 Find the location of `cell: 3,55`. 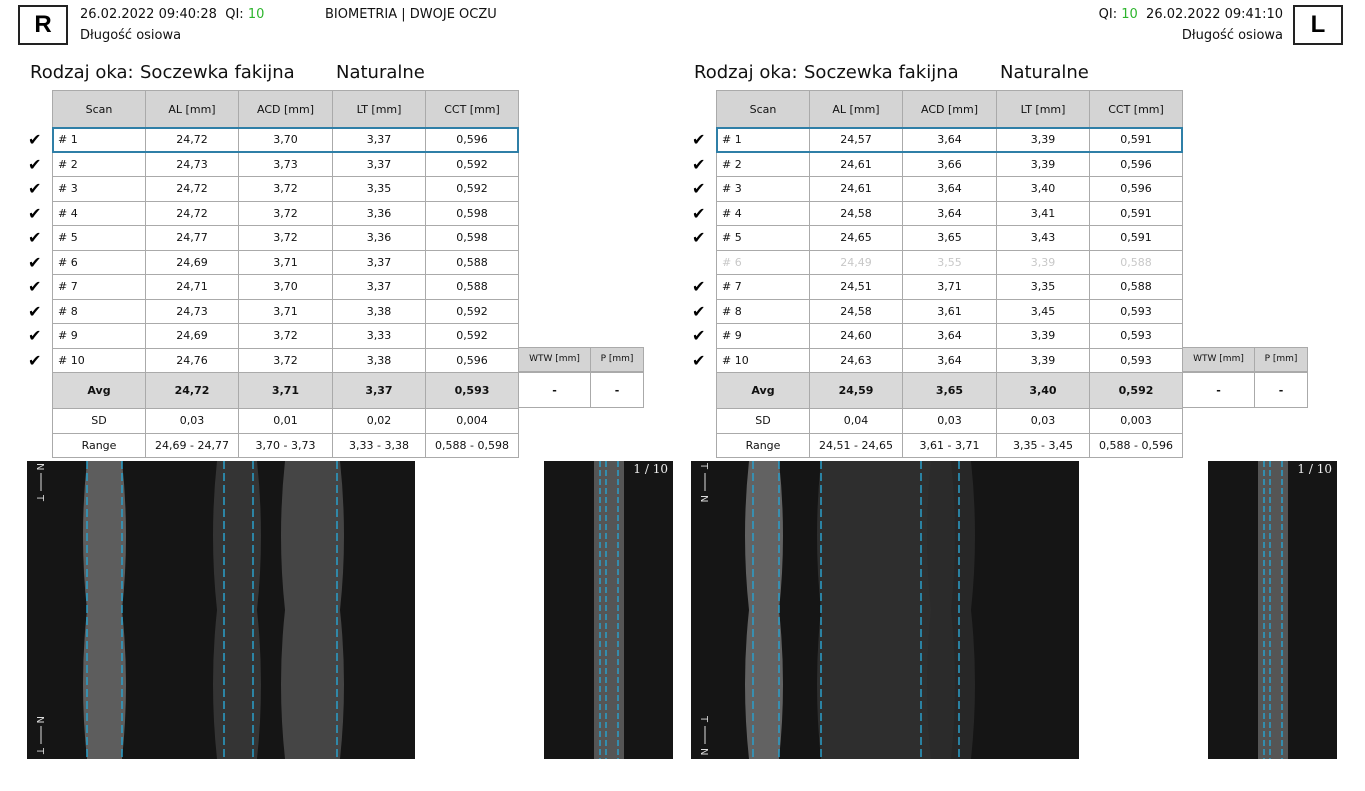

cell: 3,55 is located at coordinates (949, 262).